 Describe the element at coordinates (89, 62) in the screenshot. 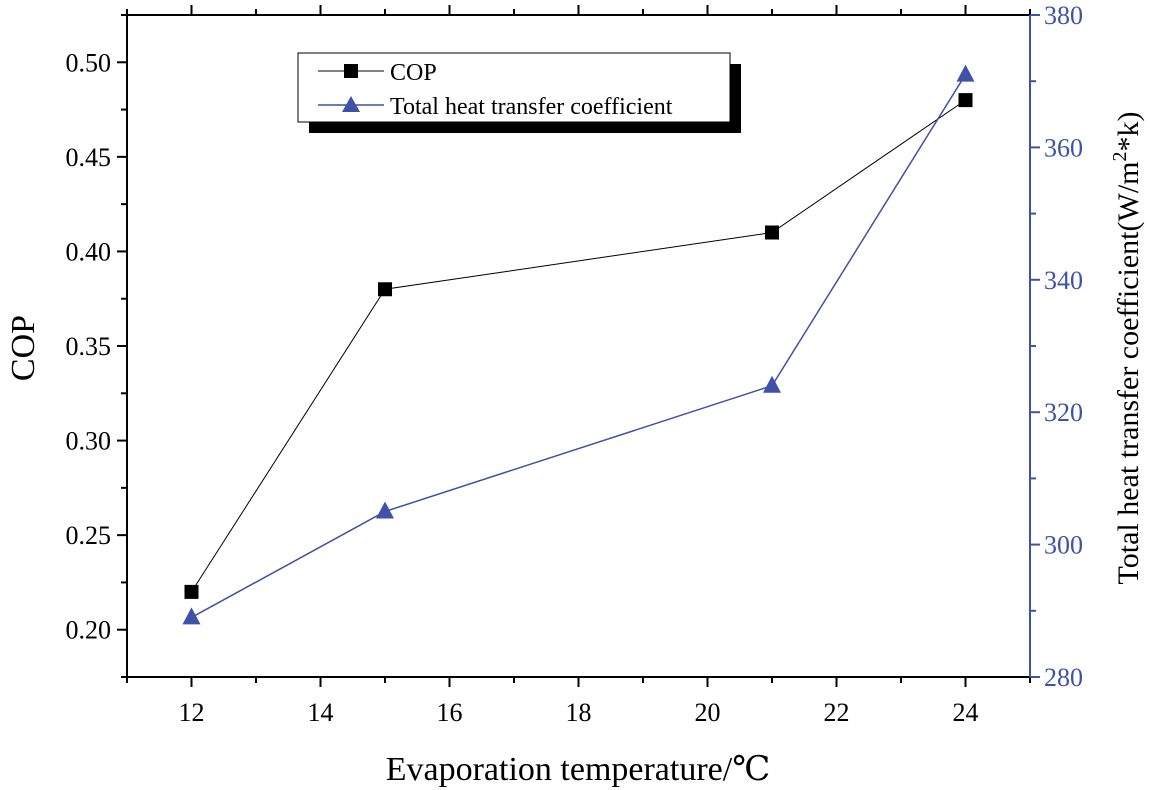

I see `y-left-tick-label: 0.50` at that location.